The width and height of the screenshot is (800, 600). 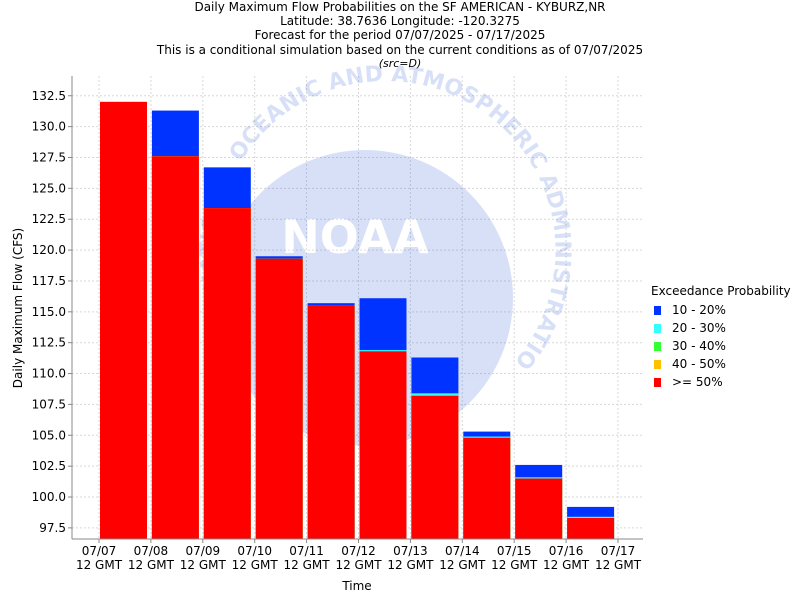 What do you see at coordinates (49, 157) in the screenshot?
I see `y-tick-label: 127.5` at bounding box center [49, 157].